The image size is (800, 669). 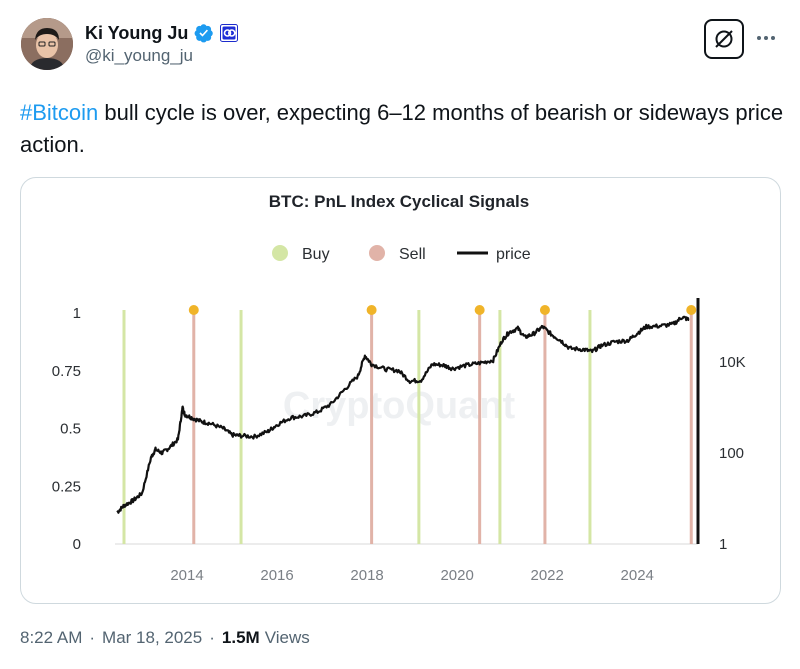 I want to click on grok-icon, so click(x=724, y=39).